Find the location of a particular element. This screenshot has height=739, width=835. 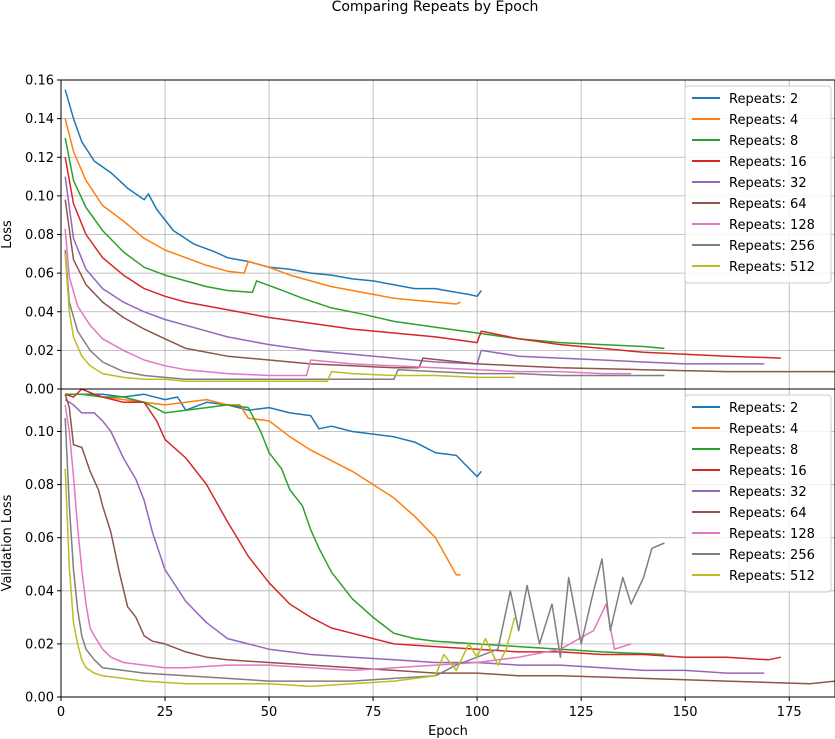

x-tick-label: 175 is located at coordinates (789, 712).